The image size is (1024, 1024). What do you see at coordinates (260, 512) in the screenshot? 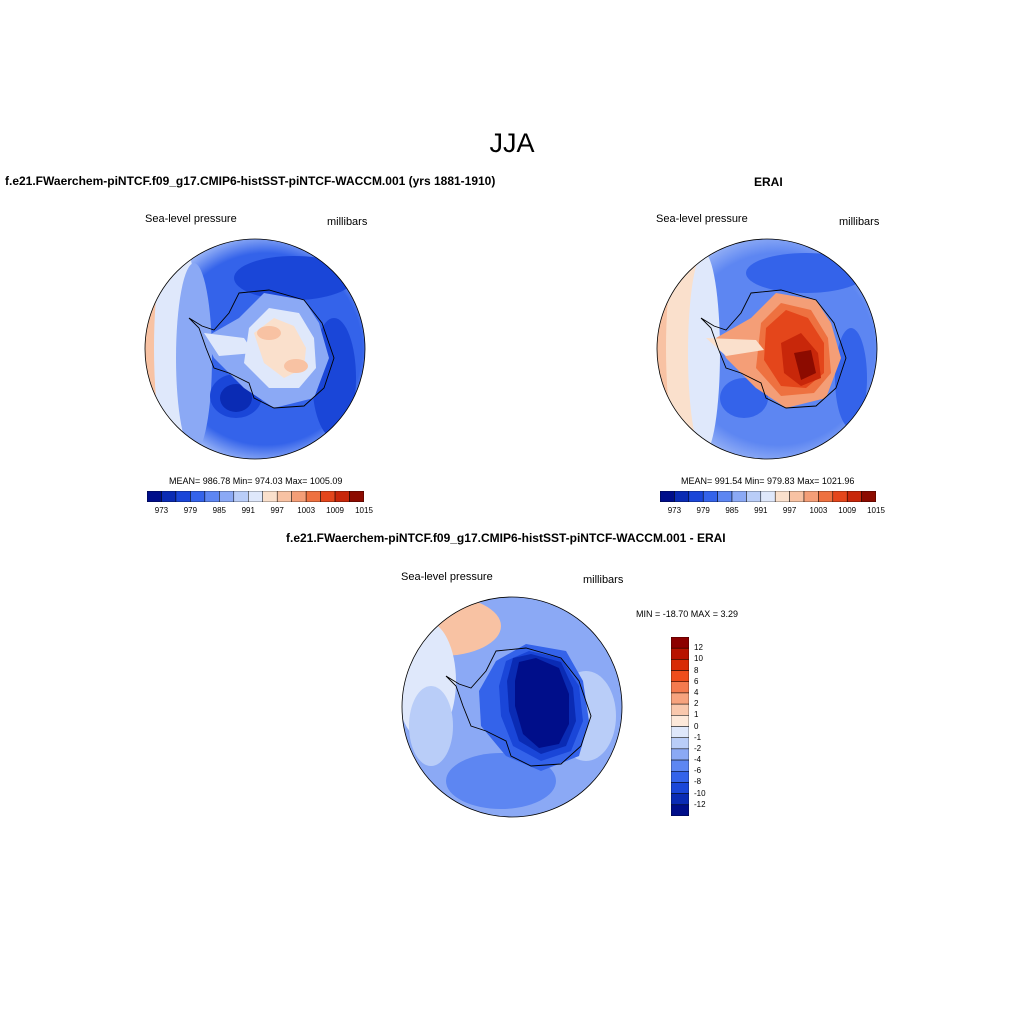
I see `model-colorbar-labels: 973 979 985 991 997 1003 1009 1015` at bounding box center [260, 512].